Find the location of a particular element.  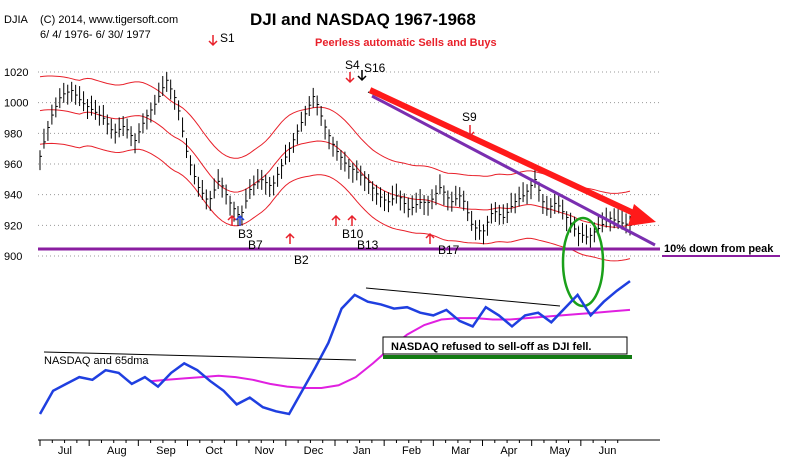

signal-label-B10: B10 is located at coordinates (353, 234).